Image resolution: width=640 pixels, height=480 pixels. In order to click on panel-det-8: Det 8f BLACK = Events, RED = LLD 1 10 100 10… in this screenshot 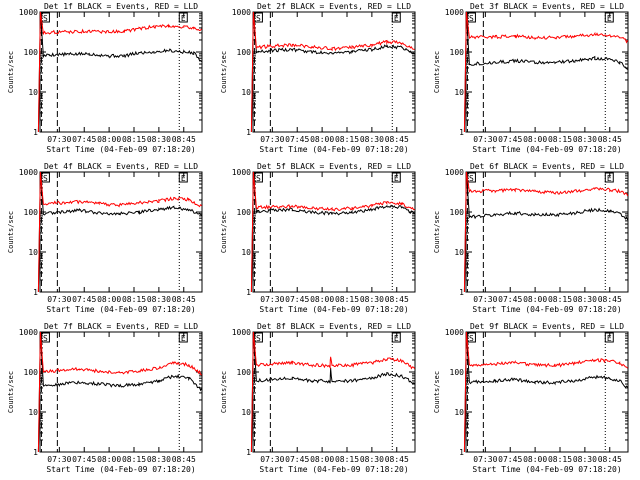, I will do `click(318, 398)`.